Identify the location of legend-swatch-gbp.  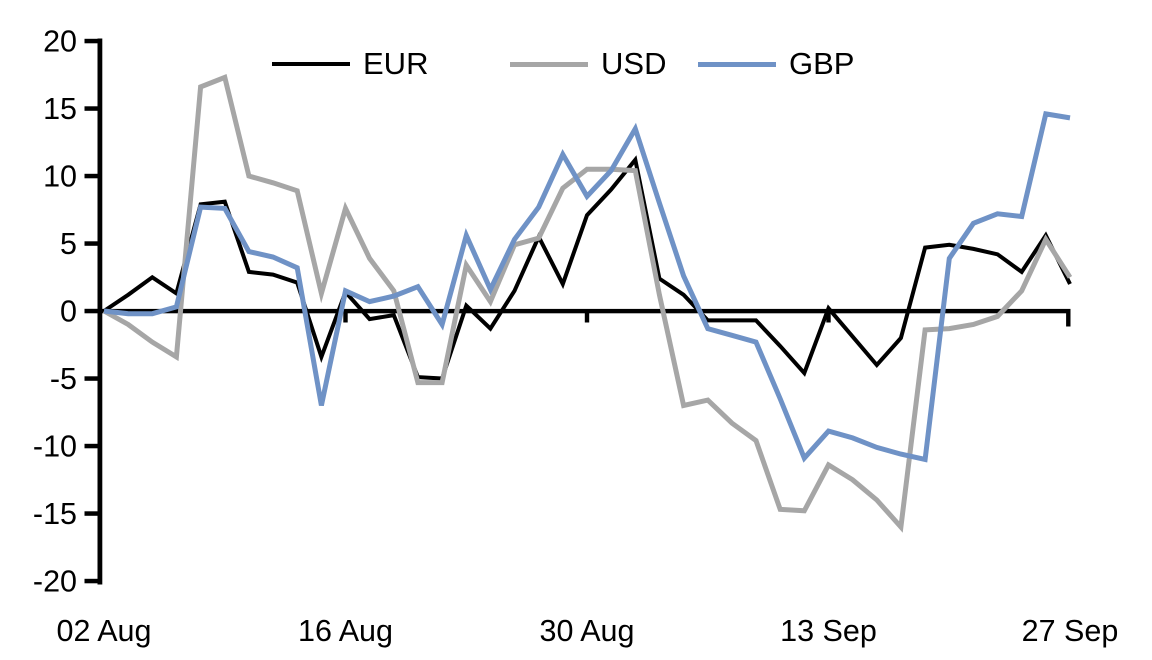
(737, 64).